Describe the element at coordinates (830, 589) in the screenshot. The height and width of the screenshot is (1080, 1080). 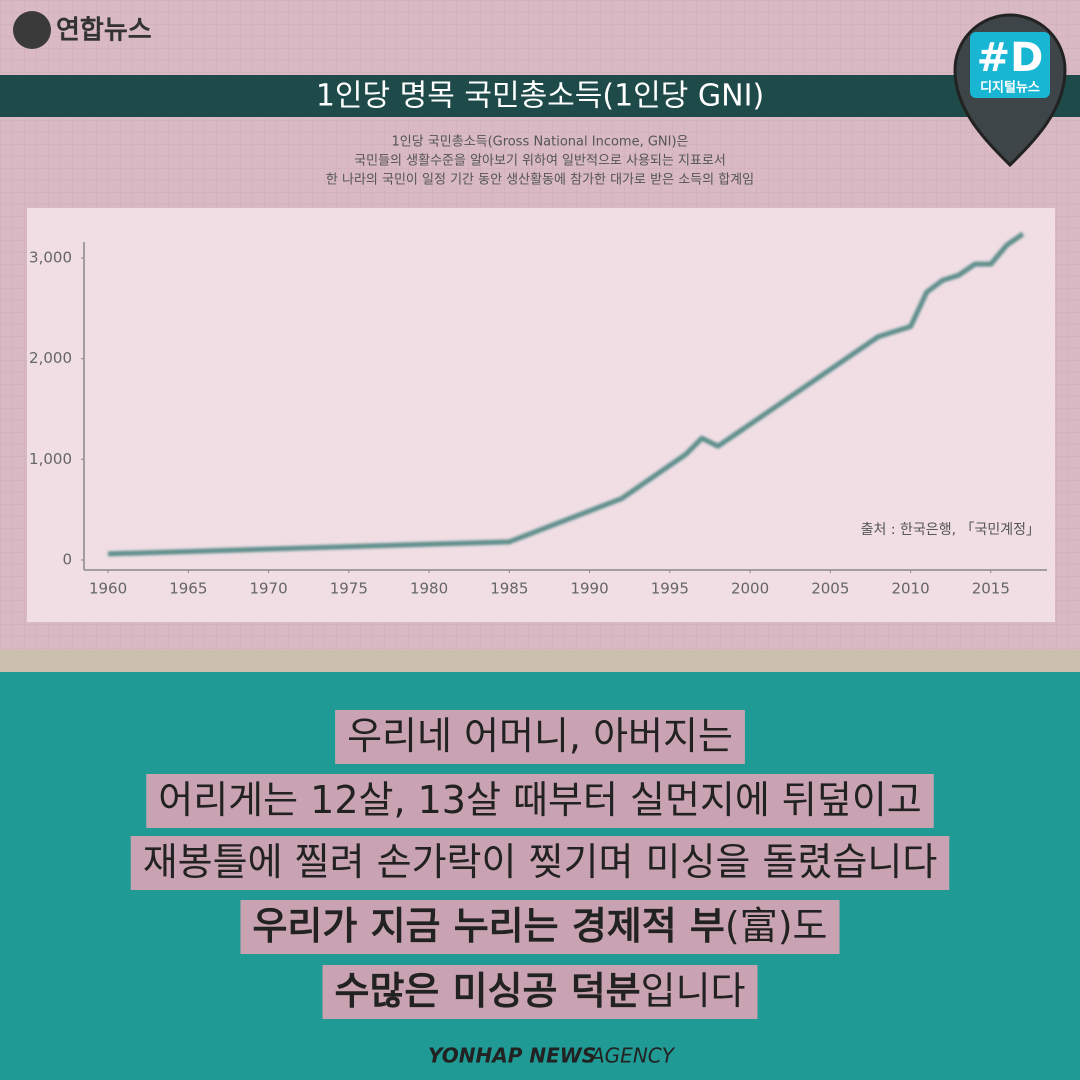
I see `x-tick-label: 2005` at that location.